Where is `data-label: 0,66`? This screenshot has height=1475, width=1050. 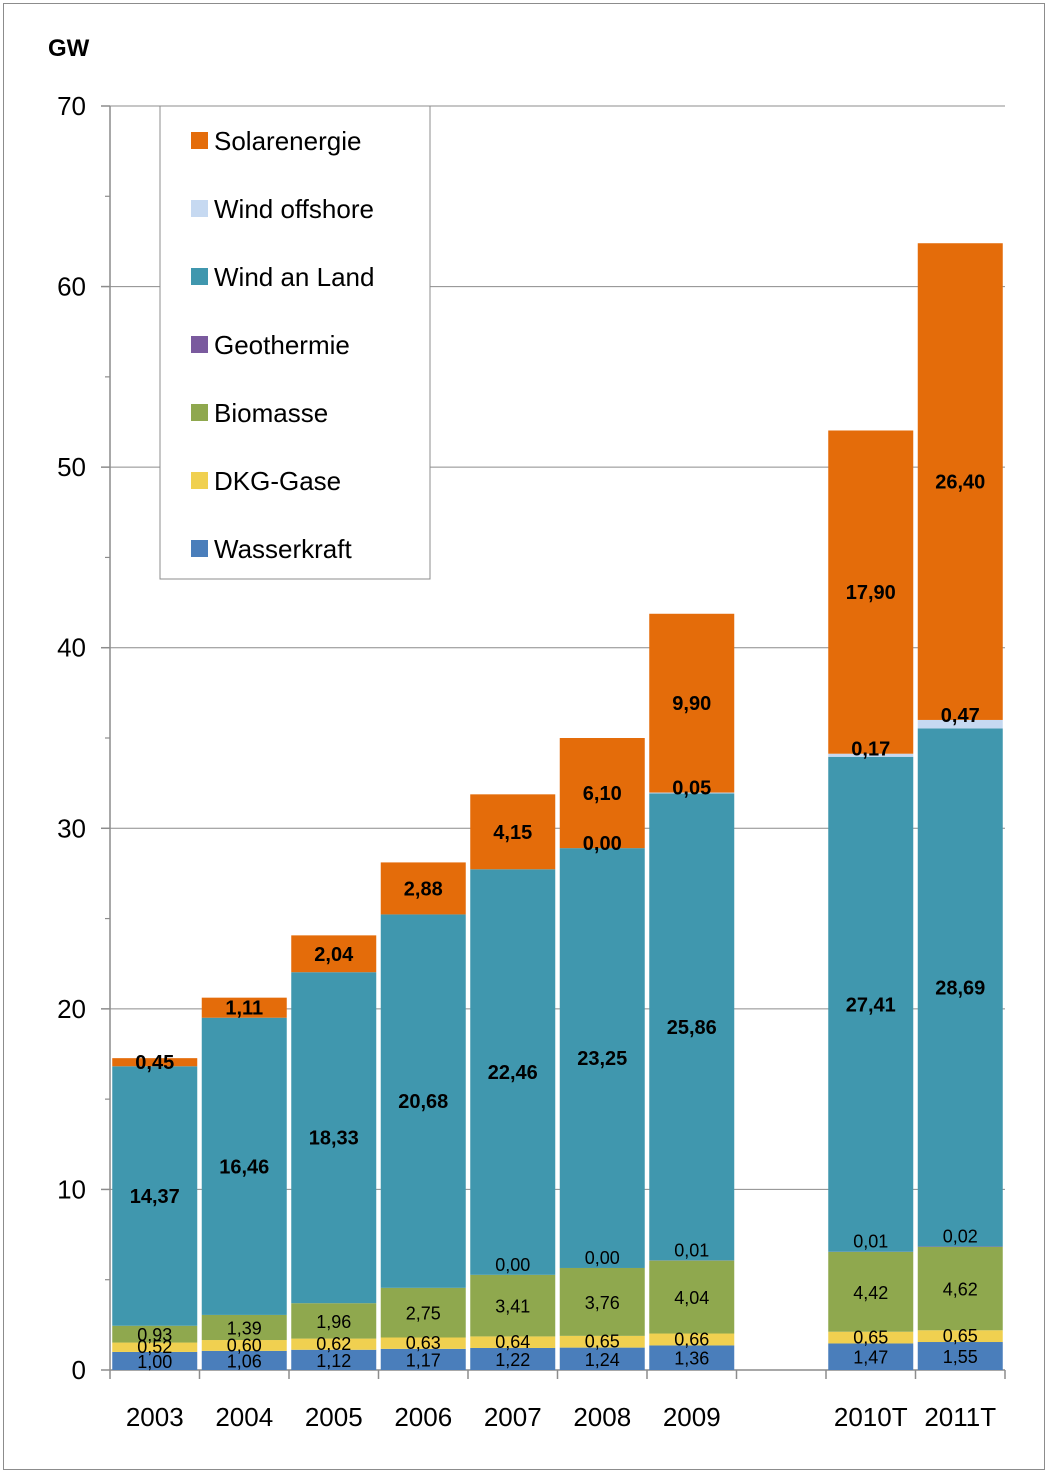 data-label: 0,66 is located at coordinates (691, 1339).